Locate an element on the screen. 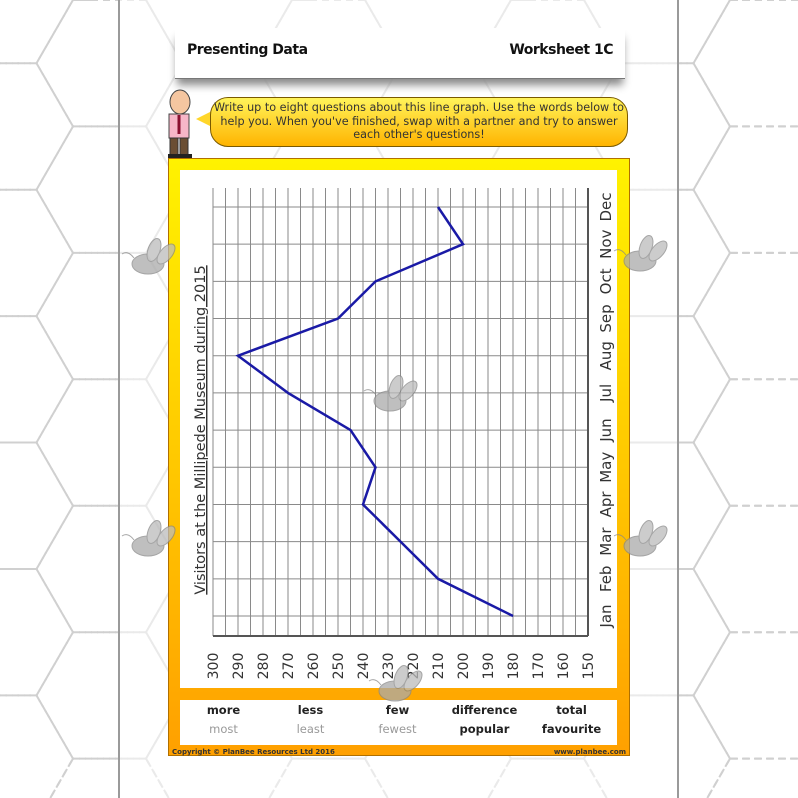 The height and width of the screenshot is (798, 798). value-tick-label: 260 is located at coordinates (314, 666).